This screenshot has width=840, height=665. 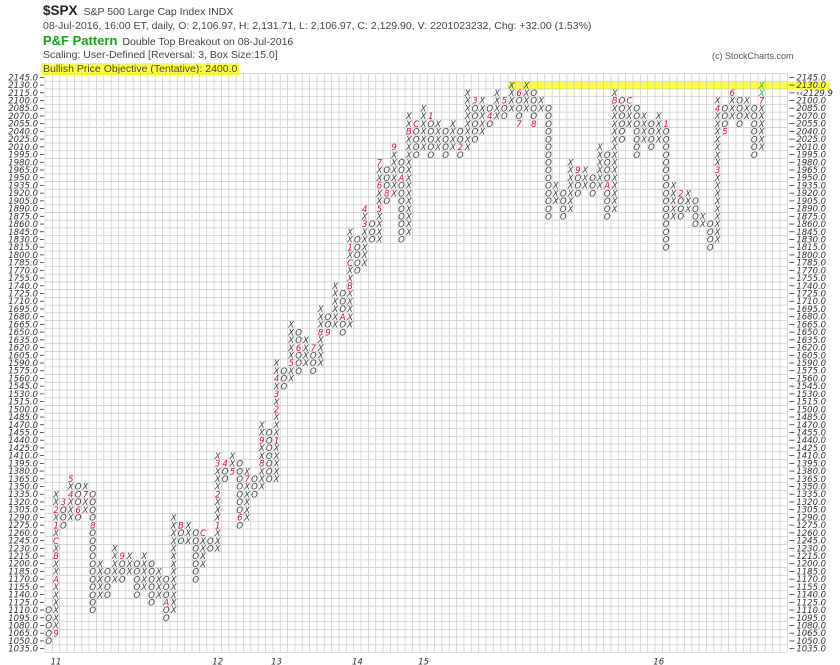 What do you see at coordinates (23, 488) in the screenshot?
I see `y-tick-label-left: 1350.0` at bounding box center [23, 488].